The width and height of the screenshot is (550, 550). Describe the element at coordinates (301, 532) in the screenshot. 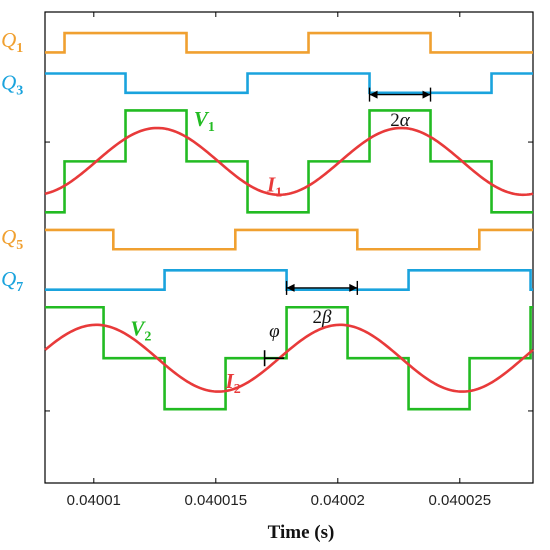

I see `x-axis-label: Time (s)` at that location.